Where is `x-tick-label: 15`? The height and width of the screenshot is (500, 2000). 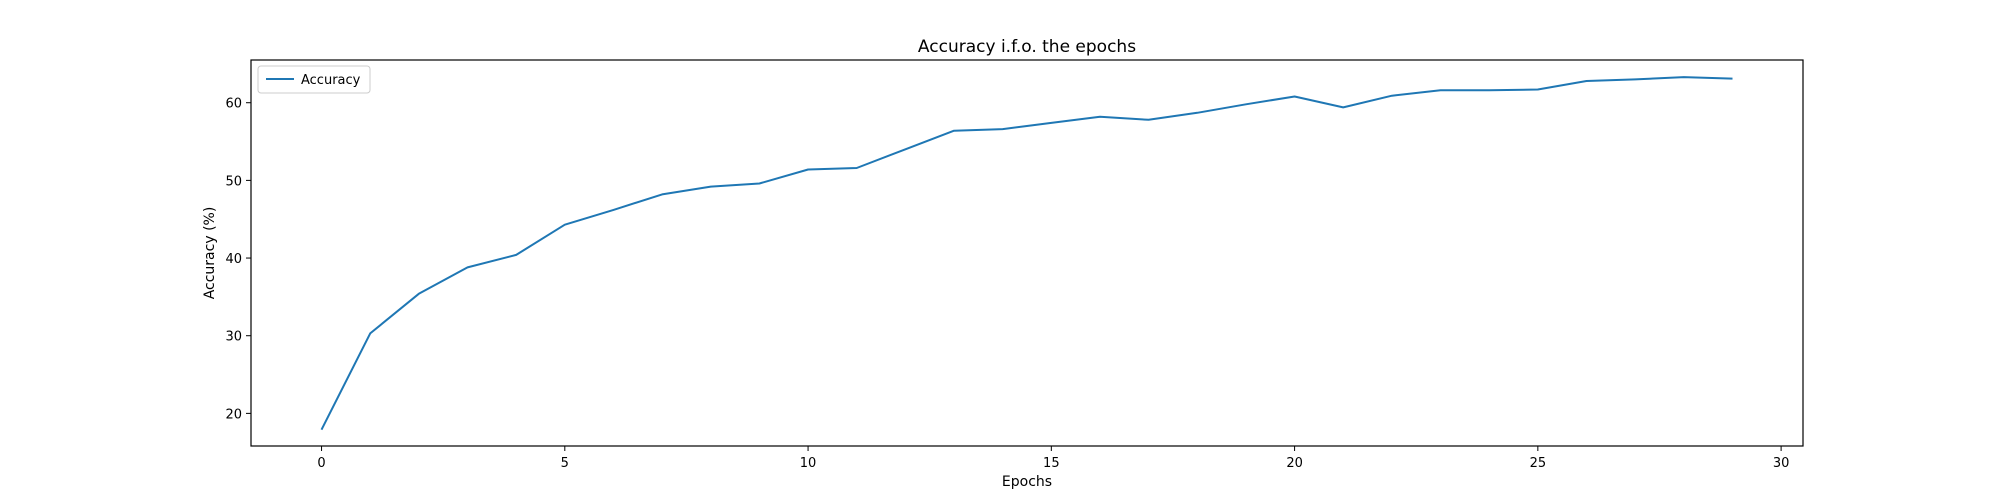 x-tick-label: 15 is located at coordinates (1051, 463).